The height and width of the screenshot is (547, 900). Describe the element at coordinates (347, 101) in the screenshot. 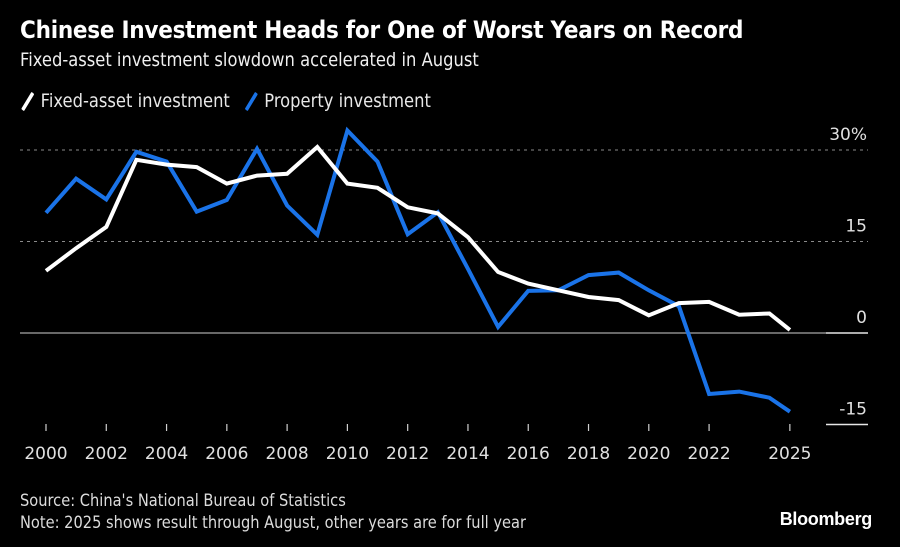

I see `legend-label-property: Property investment` at that location.